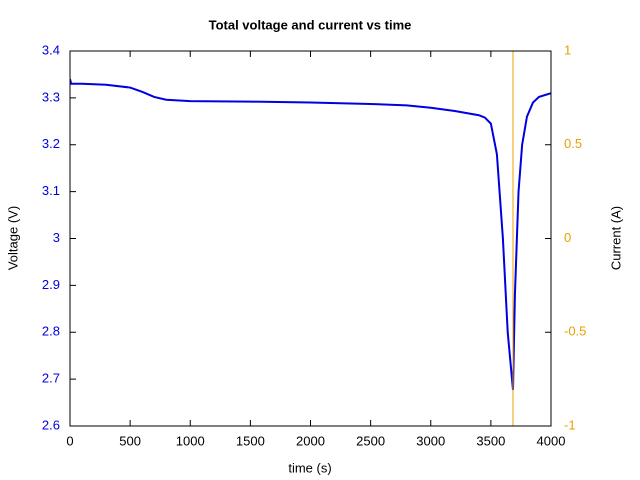  Describe the element at coordinates (567, 49) in the screenshot. I see `y2-tick-label: 1` at that location.